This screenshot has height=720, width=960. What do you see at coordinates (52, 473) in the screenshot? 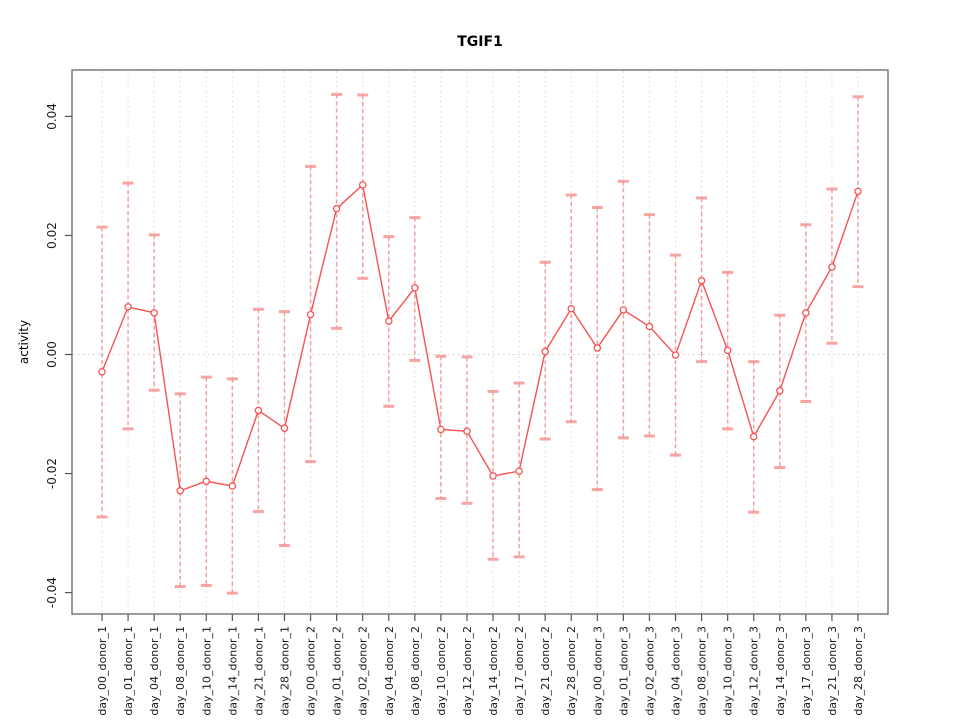
I see `y-tick-label: -0.02` at bounding box center [52, 473].